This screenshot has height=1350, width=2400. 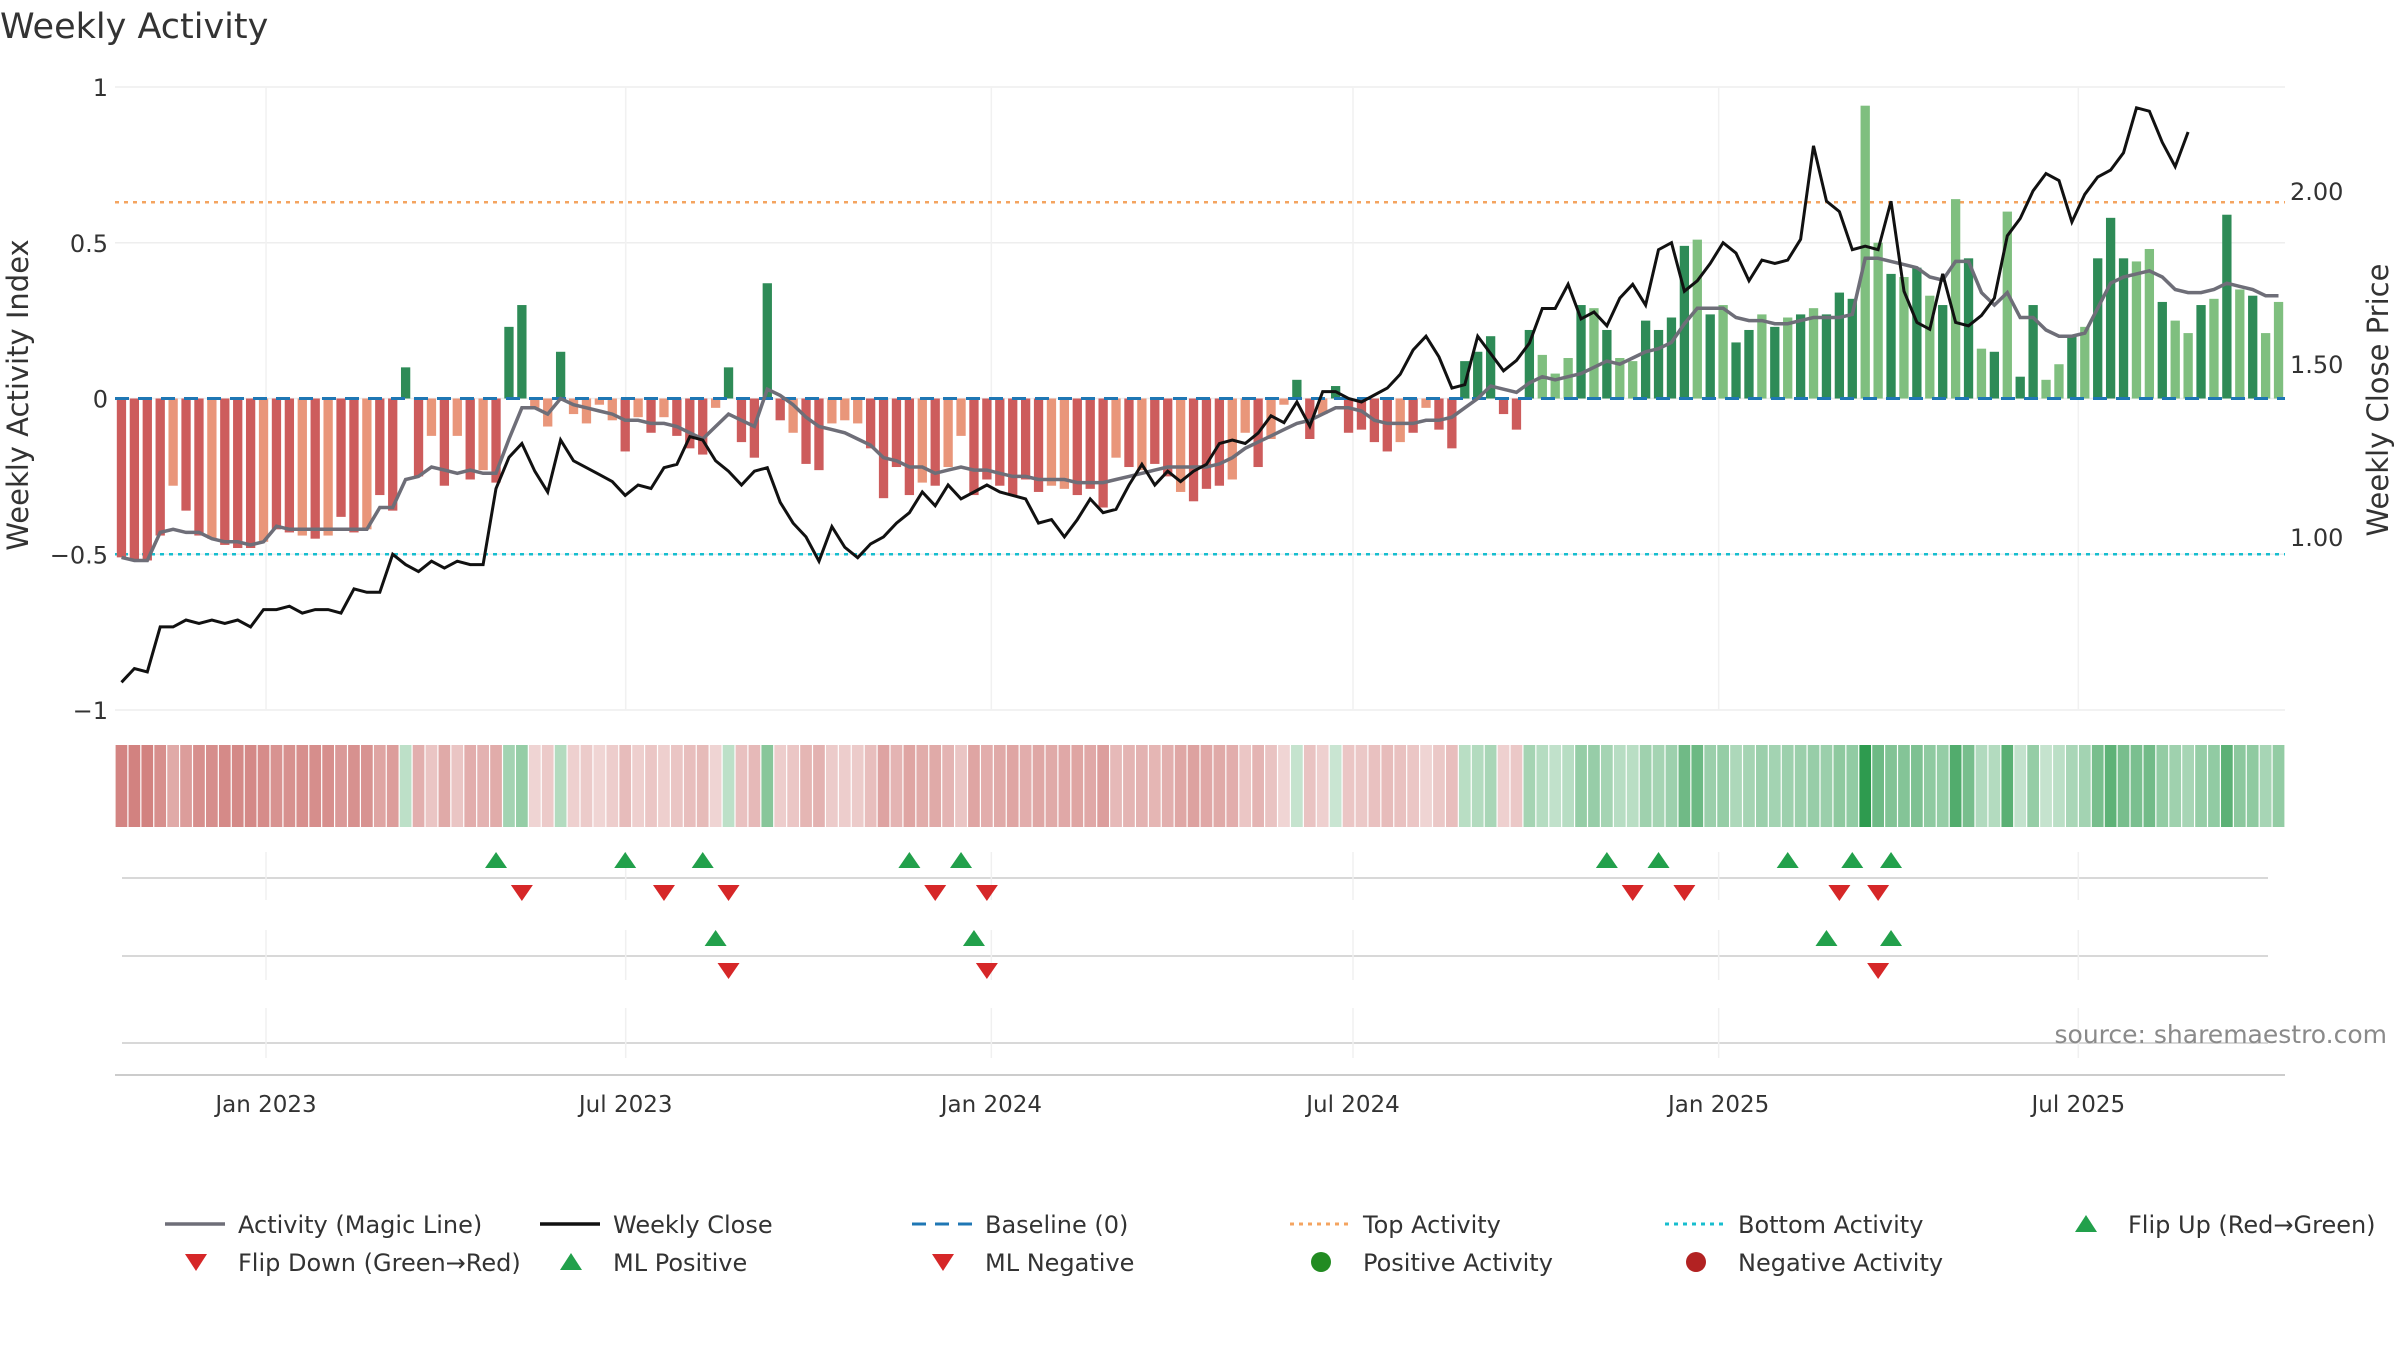 I want to click on left-tick-label: 0.5, so click(x=89, y=244).